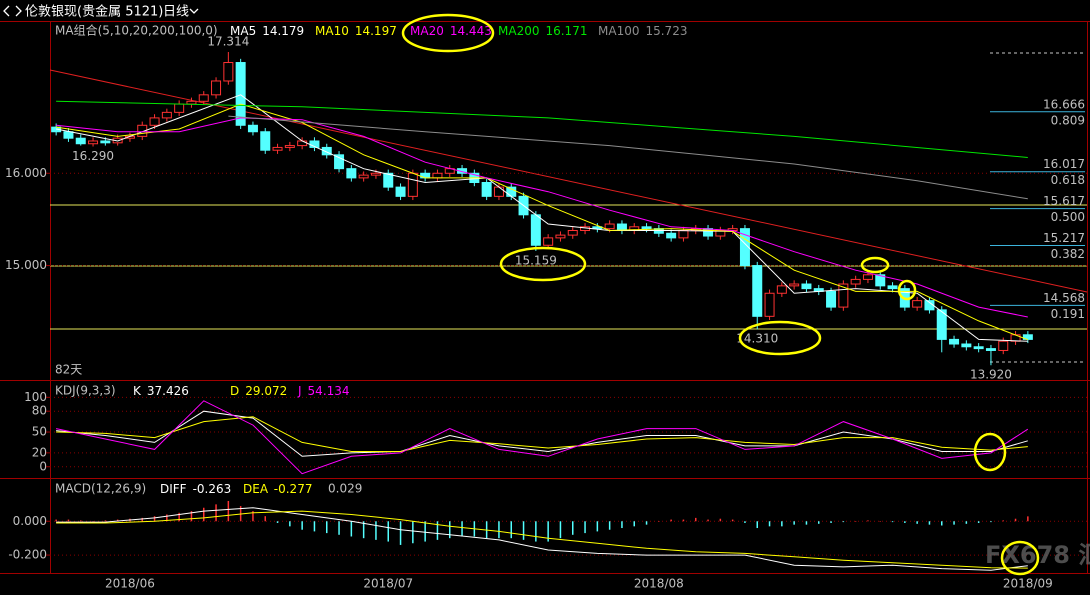 This screenshot has width=1090, height=595. I want to click on legend-name: D, so click(234, 391).